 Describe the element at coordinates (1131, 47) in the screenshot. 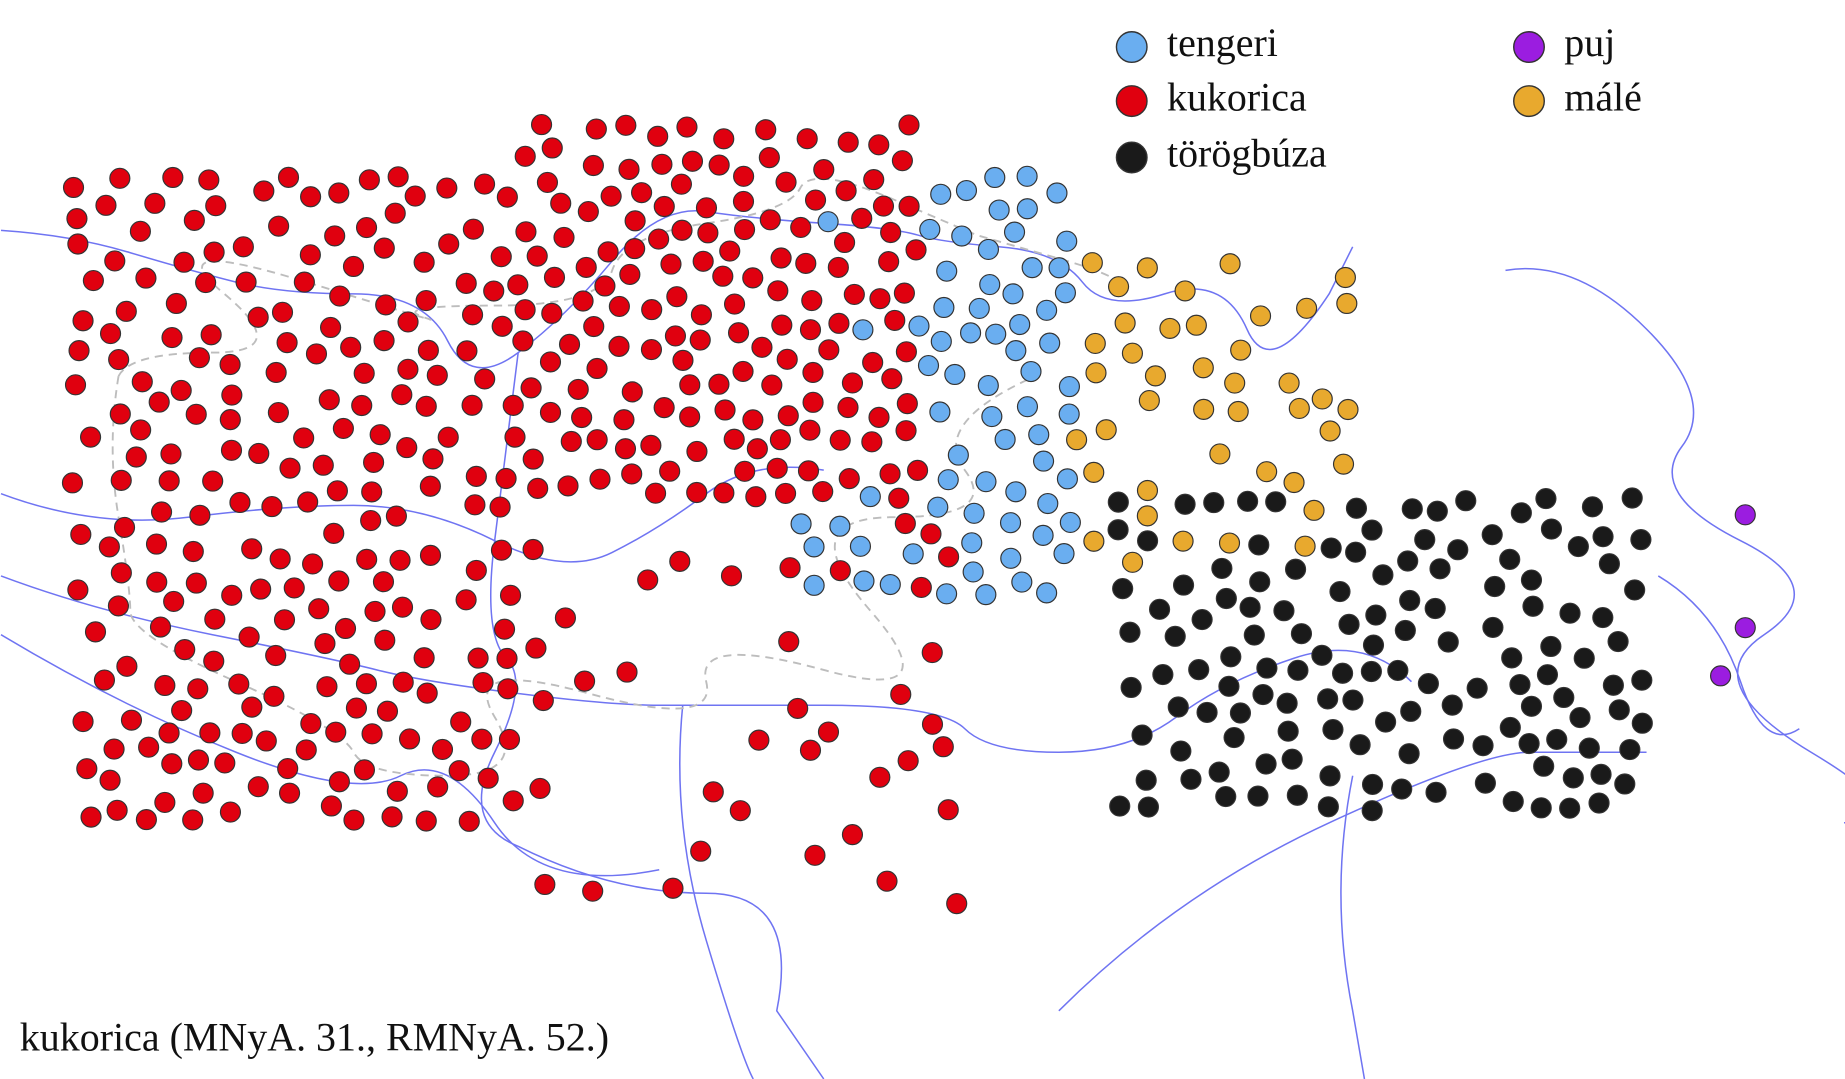

I see `legend-swatch` at that location.